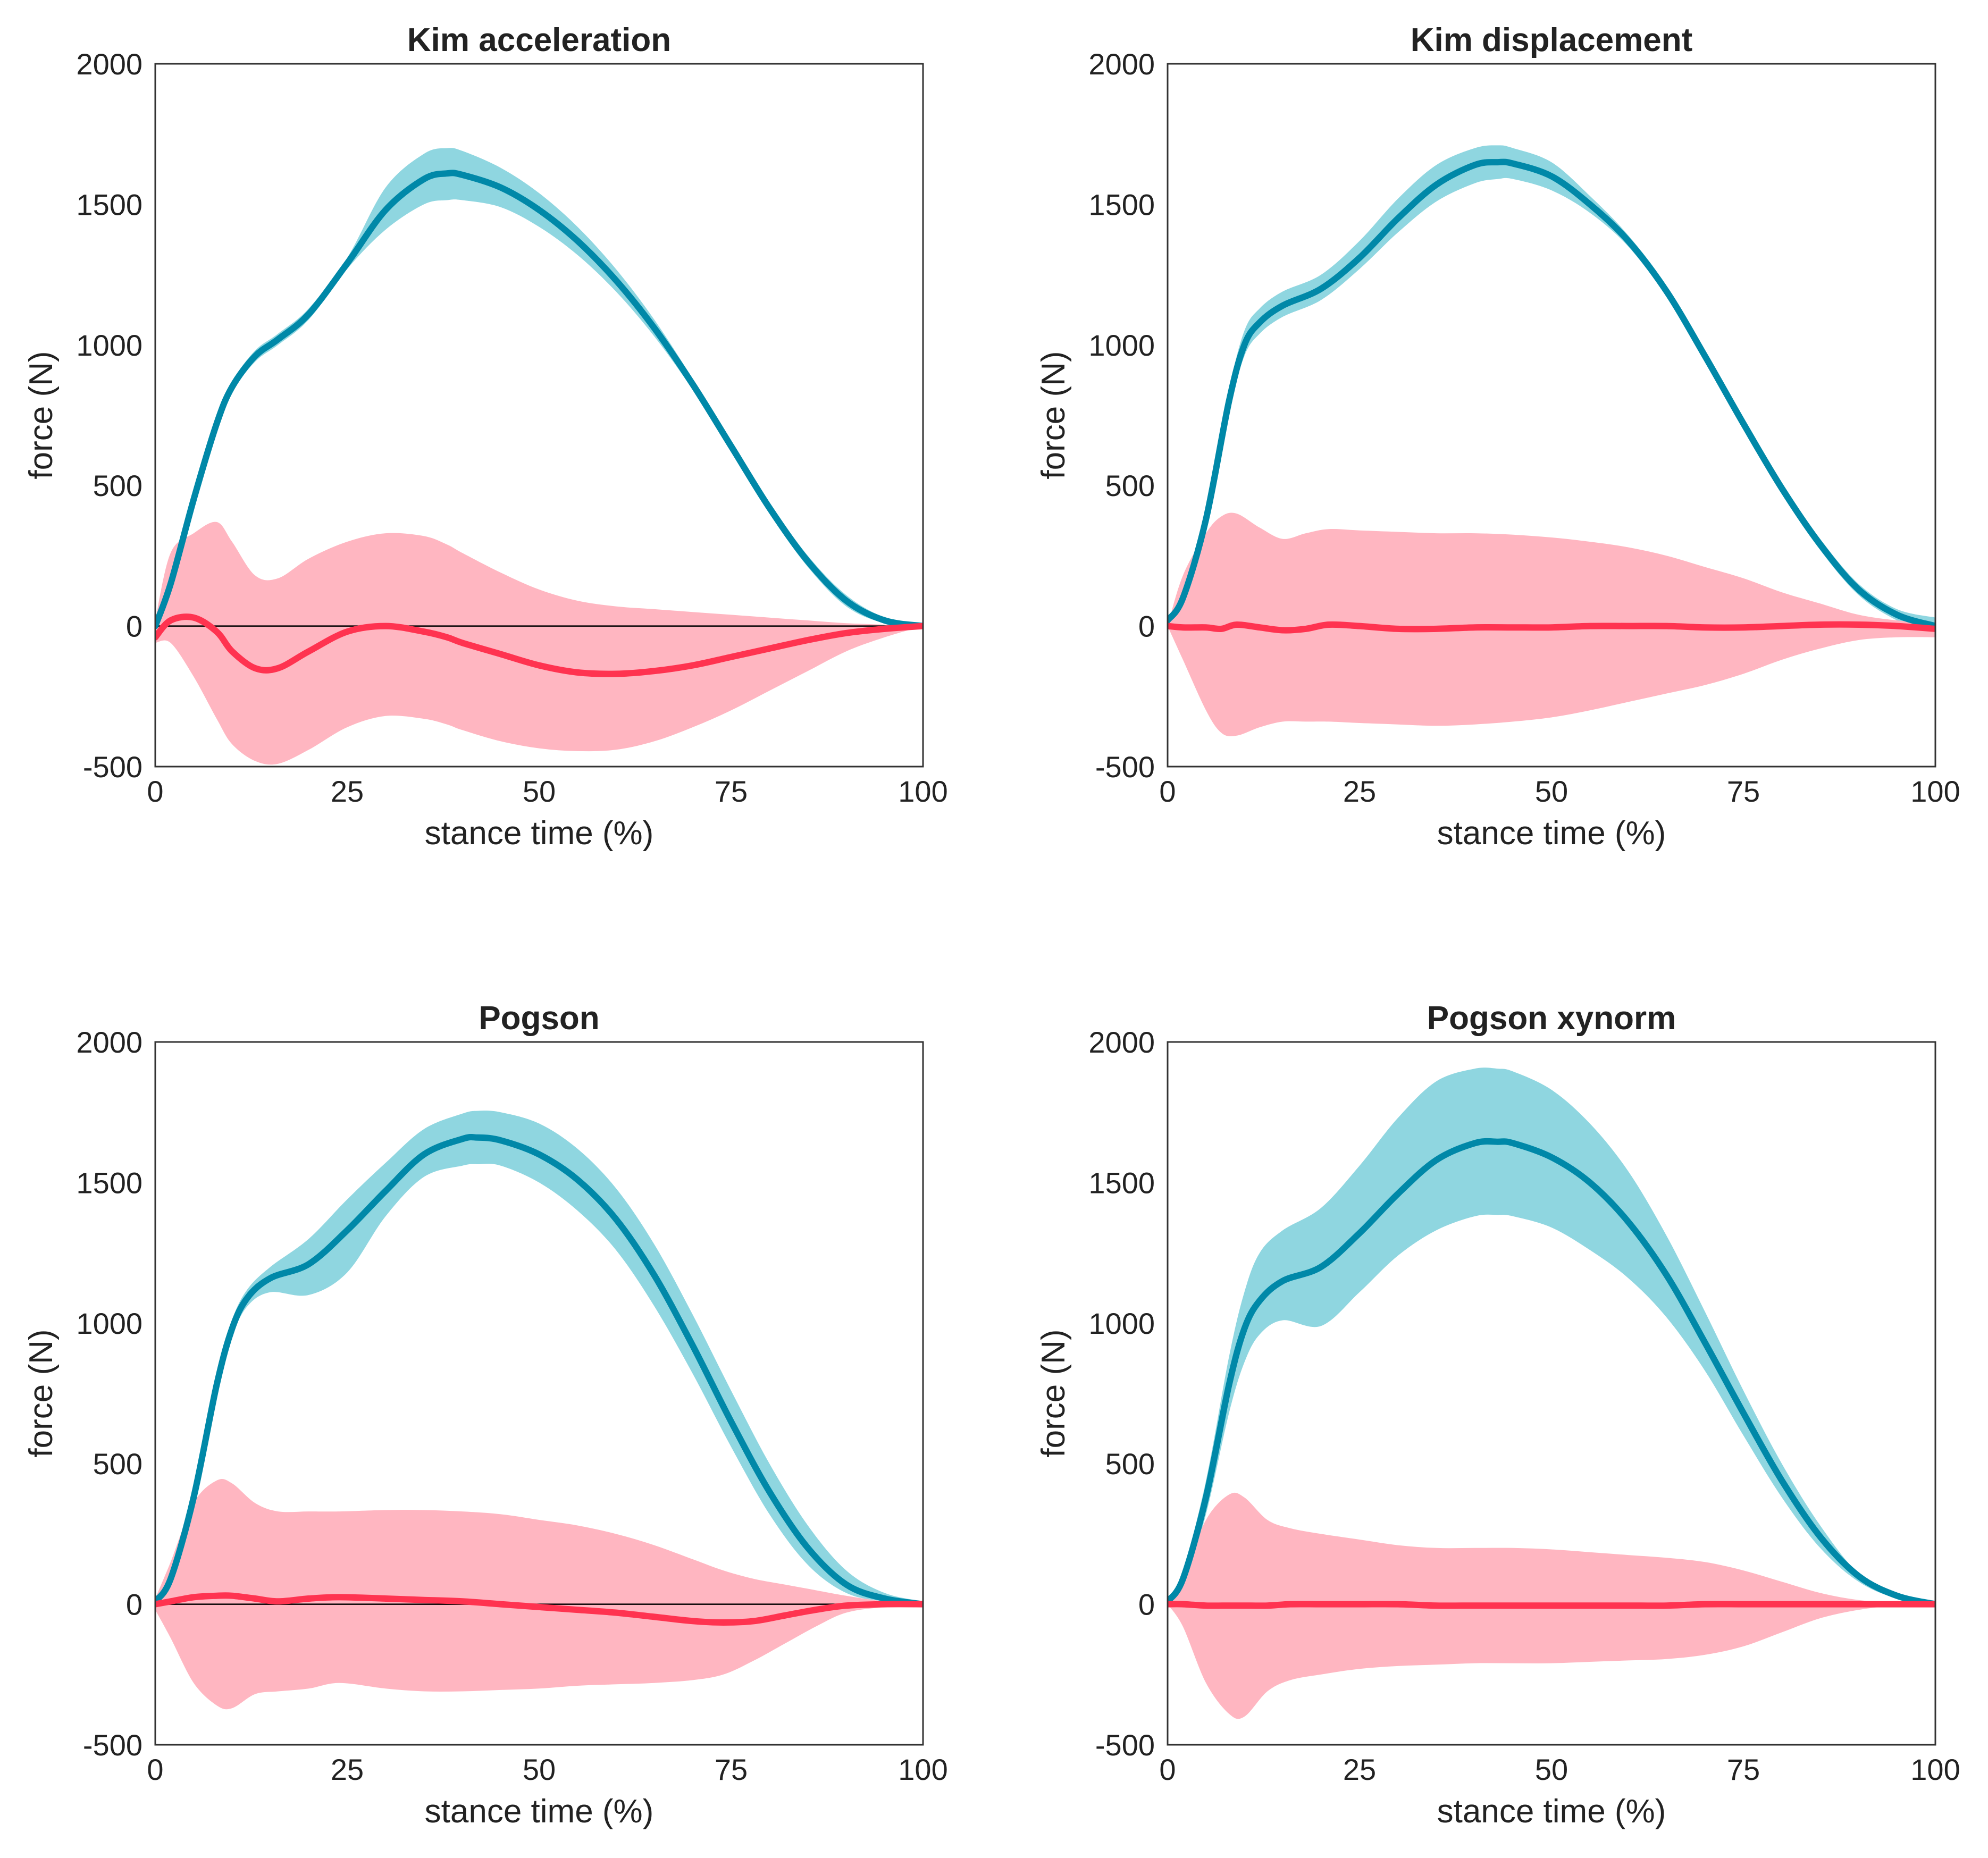 This screenshot has width=1988, height=1858. Describe the element at coordinates (1552, 40) in the screenshot. I see `panel-title: Kim displacement` at that location.